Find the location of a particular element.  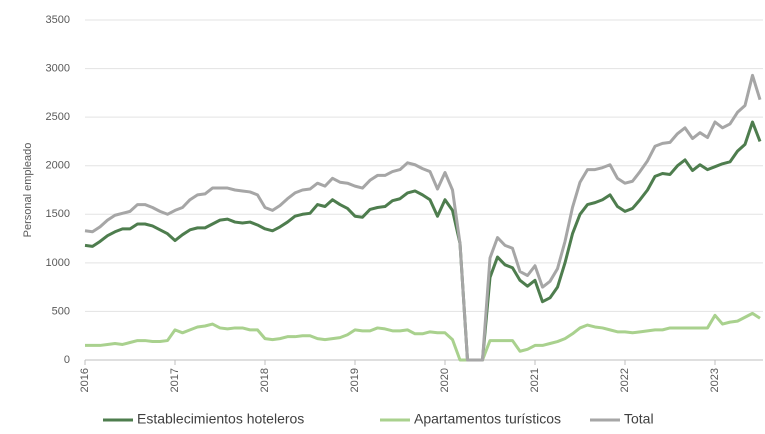

x-tick-label: 2019 is located at coordinates (355, 380).